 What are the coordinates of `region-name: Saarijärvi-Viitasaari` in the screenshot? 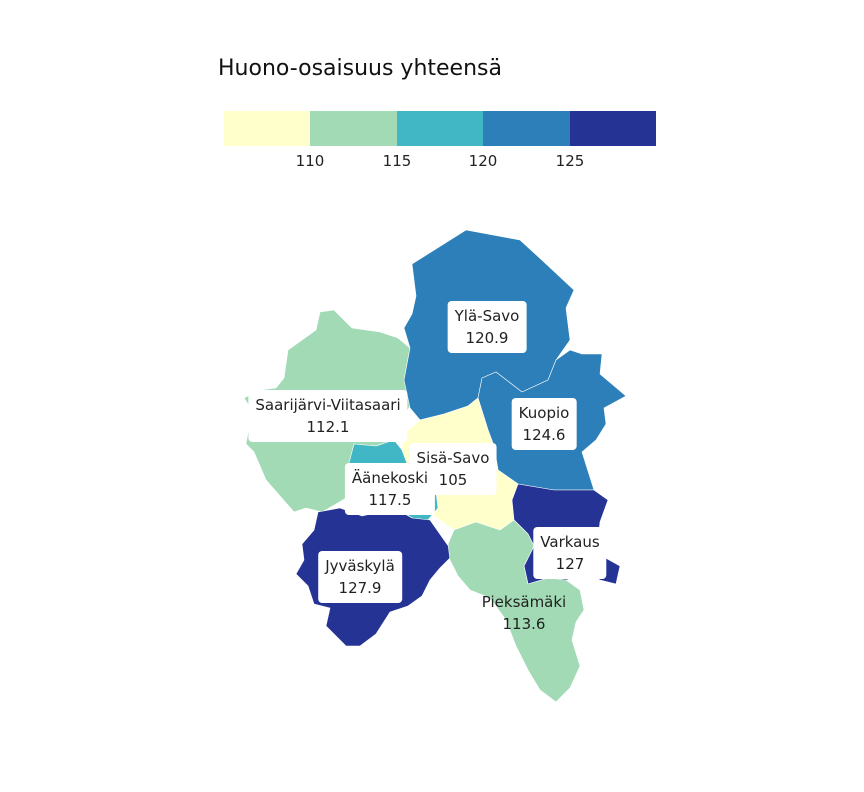 It's located at (328, 405).